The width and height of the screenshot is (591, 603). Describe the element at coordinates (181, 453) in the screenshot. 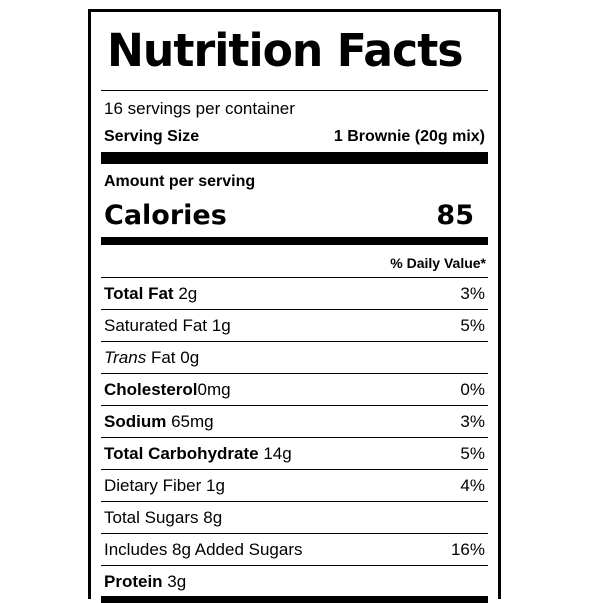

I see `nutrient-name: Total Carbohydrate` at that location.